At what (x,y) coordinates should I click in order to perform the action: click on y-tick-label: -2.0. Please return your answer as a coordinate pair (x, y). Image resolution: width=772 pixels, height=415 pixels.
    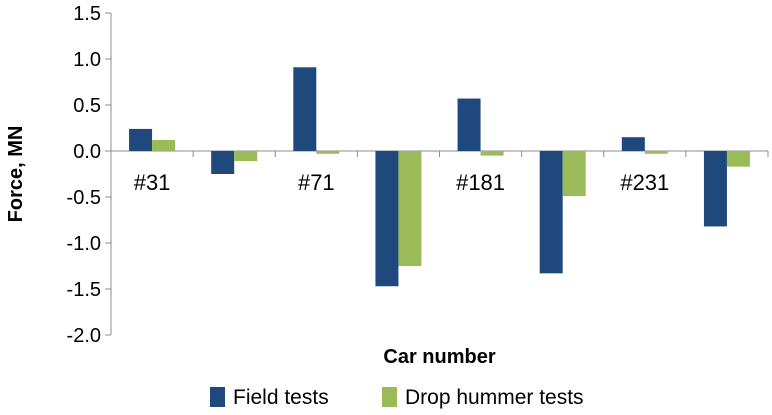
    Looking at the image, I should click on (84, 336).